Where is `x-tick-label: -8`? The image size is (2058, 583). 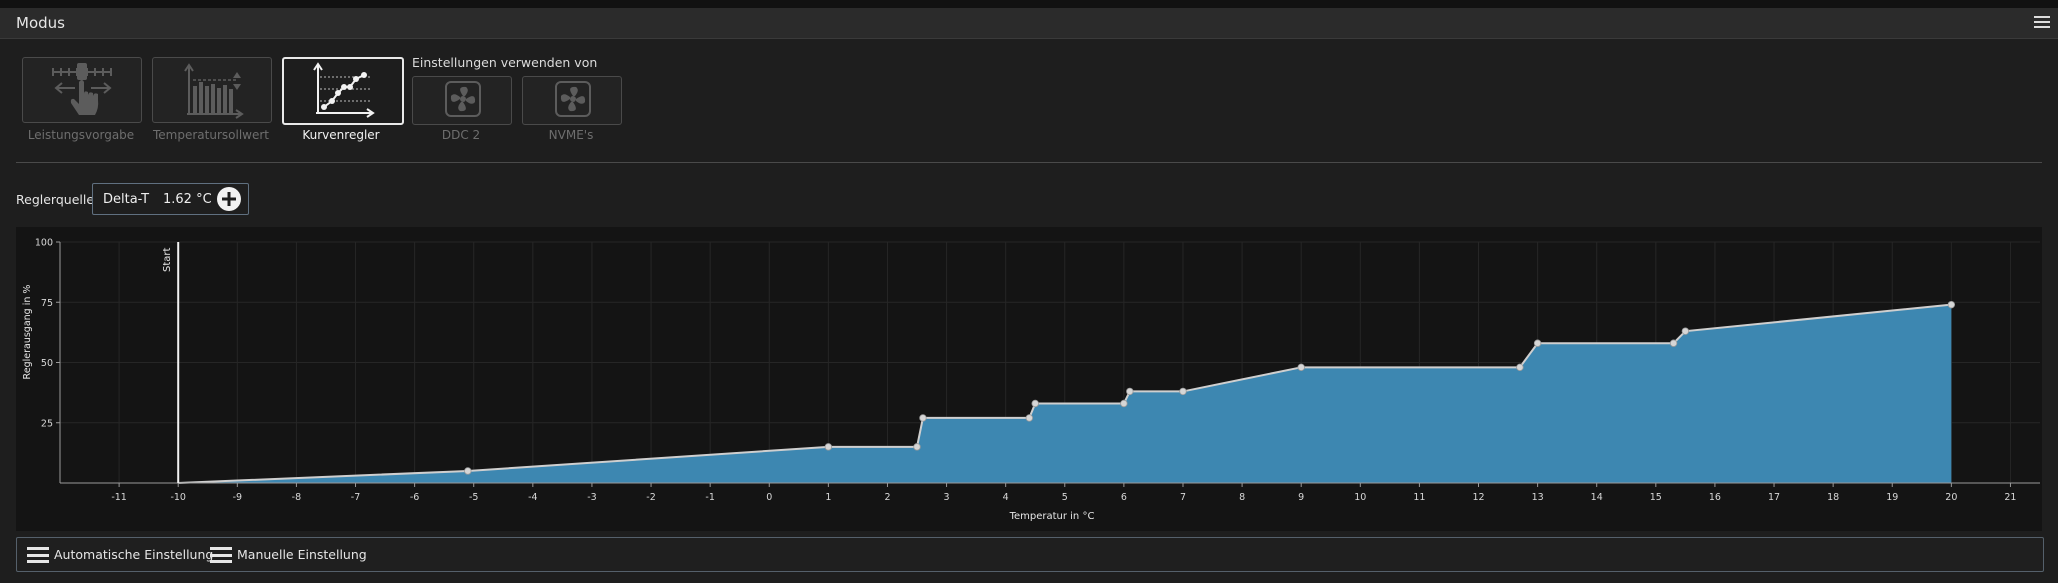
x-tick-label: -8 is located at coordinates (296, 497).